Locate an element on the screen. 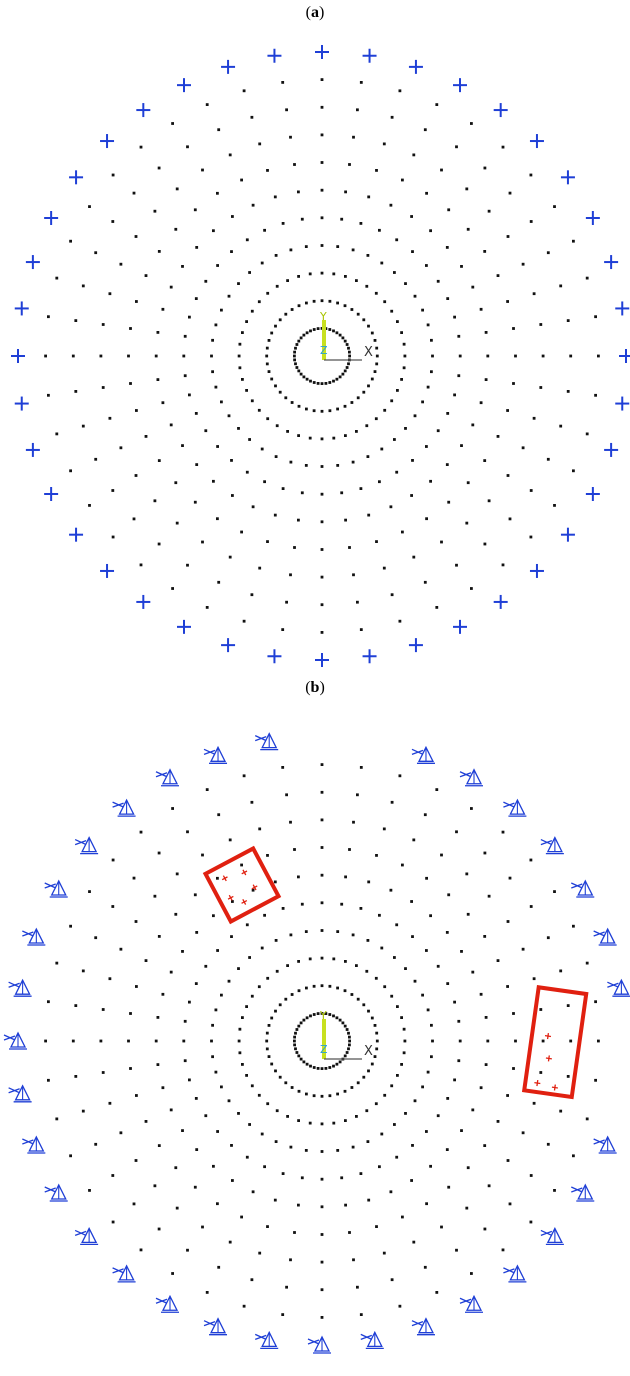 The width and height of the screenshot is (630, 1376). x-axis-label: X is located at coordinates (368, 1051).